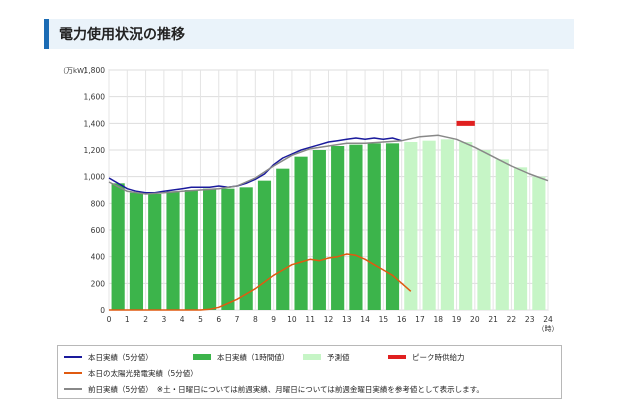 This screenshot has width=620, height=409. What do you see at coordinates (127, 319) in the screenshot?
I see `x-tick-label: 1` at bounding box center [127, 319].